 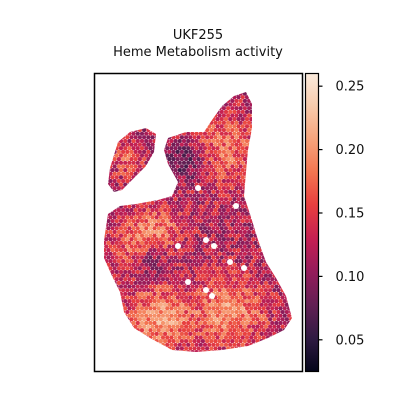 I want to click on colorbar: 0.050.100.150.200.25, so click(x=334, y=222).